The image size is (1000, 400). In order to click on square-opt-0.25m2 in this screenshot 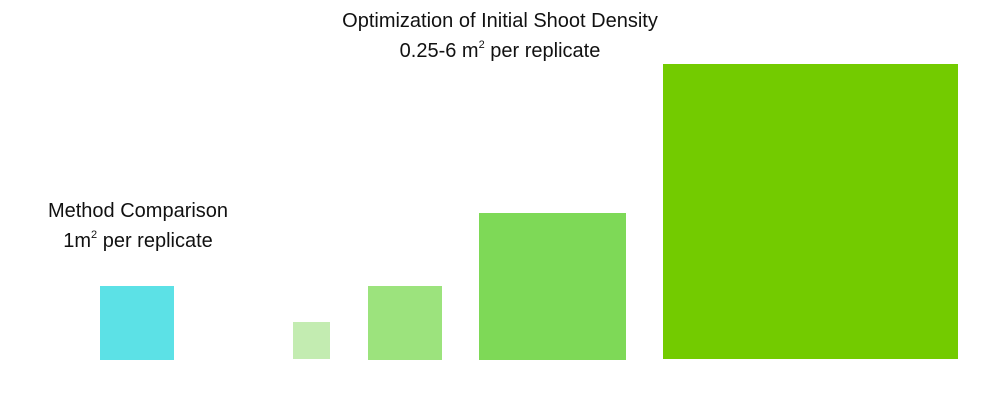, I will do `click(311, 340)`.